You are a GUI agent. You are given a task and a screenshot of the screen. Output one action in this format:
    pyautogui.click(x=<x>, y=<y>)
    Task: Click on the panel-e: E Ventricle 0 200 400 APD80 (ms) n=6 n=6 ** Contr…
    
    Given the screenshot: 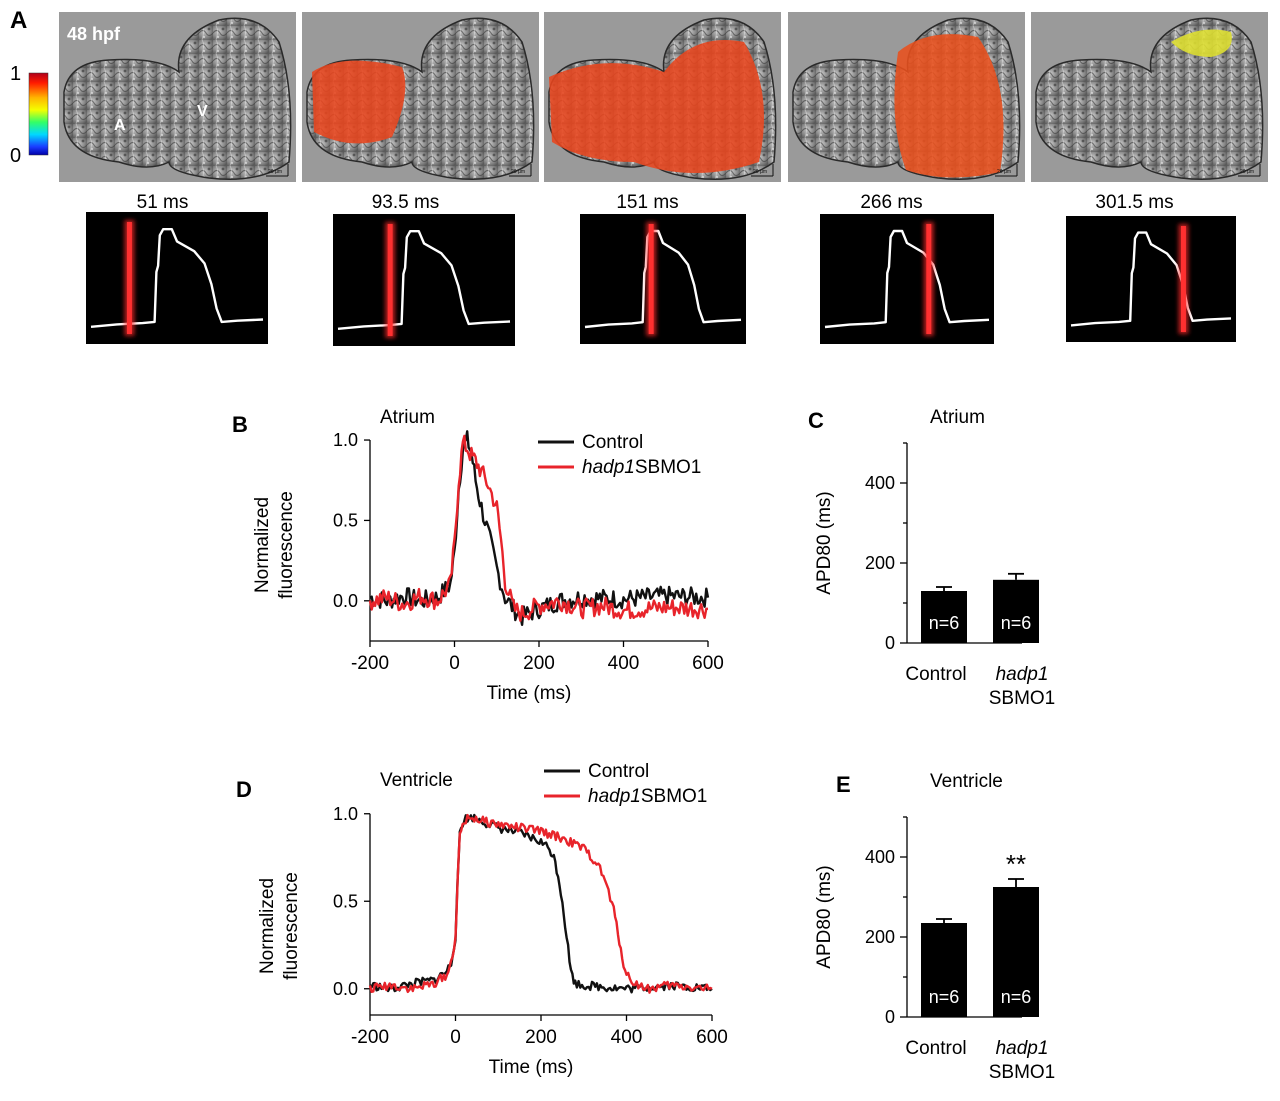 What is the action you would take?
    pyautogui.click(x=934, y=927)
    